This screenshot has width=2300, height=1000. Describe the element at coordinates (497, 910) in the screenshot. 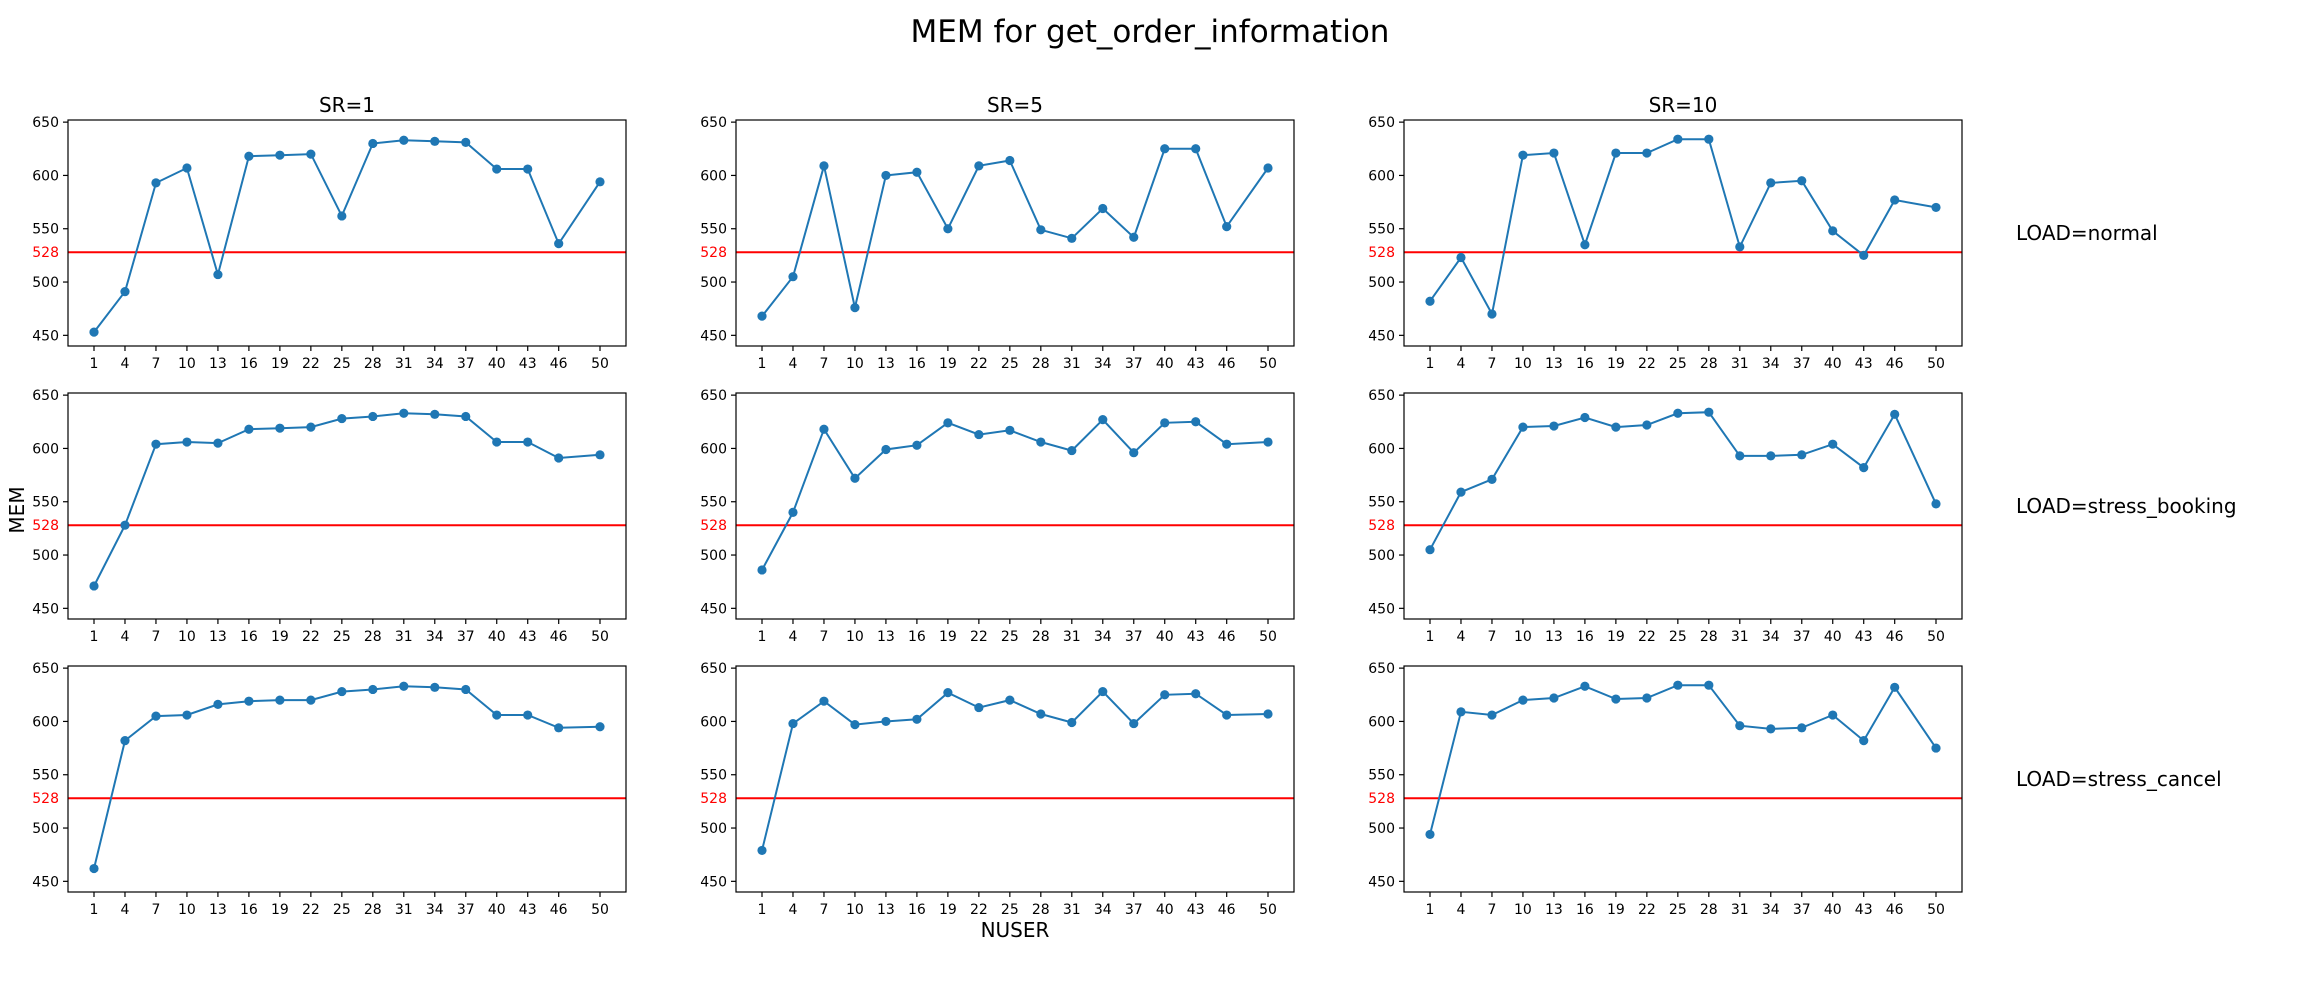

I see `x-tick-label: 40` at that location.